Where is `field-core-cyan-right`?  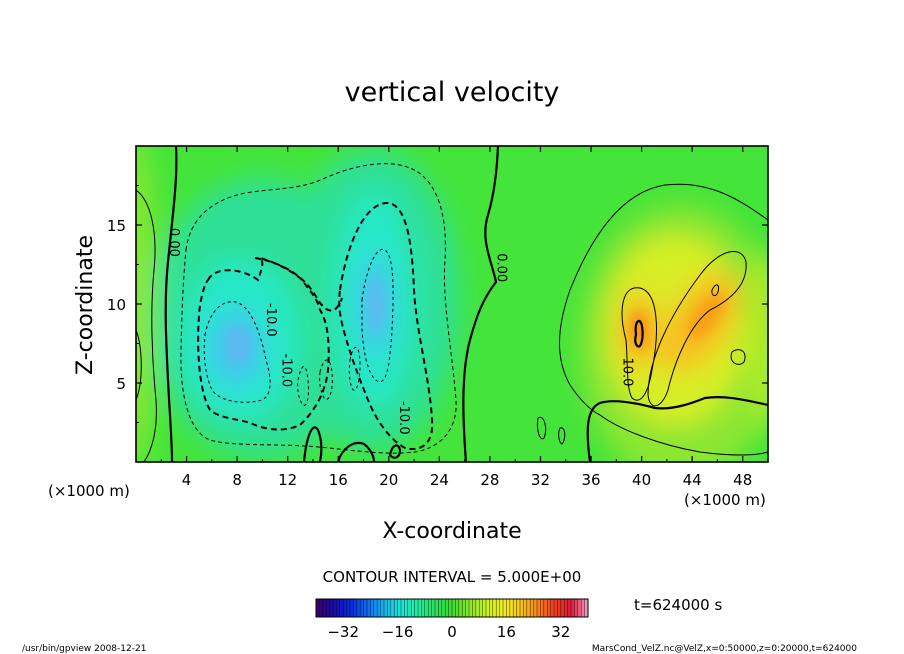 field-core-cyan-right is located at coordinates (376, 305).